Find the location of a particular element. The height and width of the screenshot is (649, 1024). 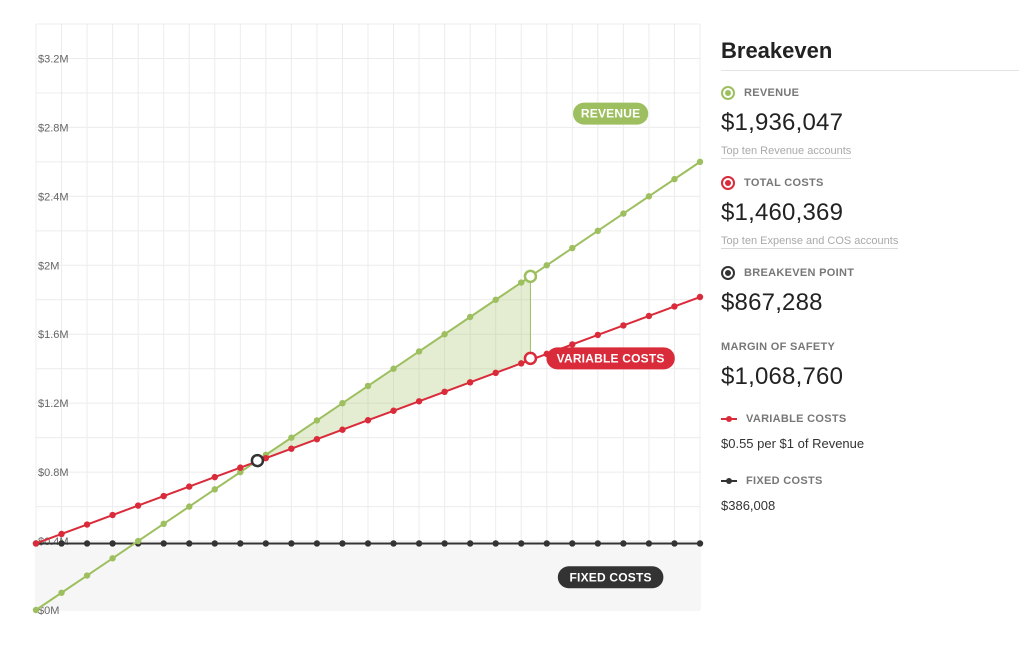

legend-margin: MARGIN OF SAFETY is located at coordinates (870, 347).